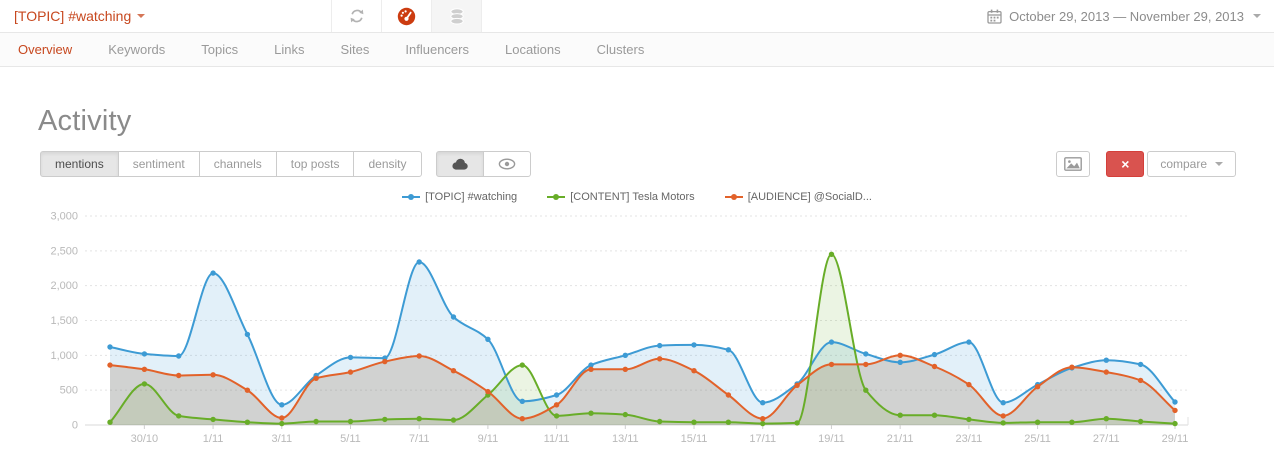  I want to click on cloud-toggle-button, so click(459, 164).